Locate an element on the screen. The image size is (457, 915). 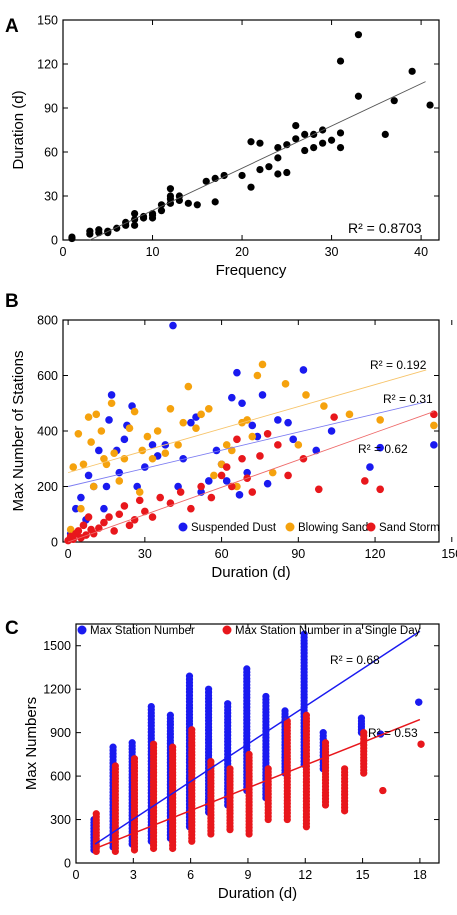
y-tick-label: 300 is located at coordinates (60, 820).